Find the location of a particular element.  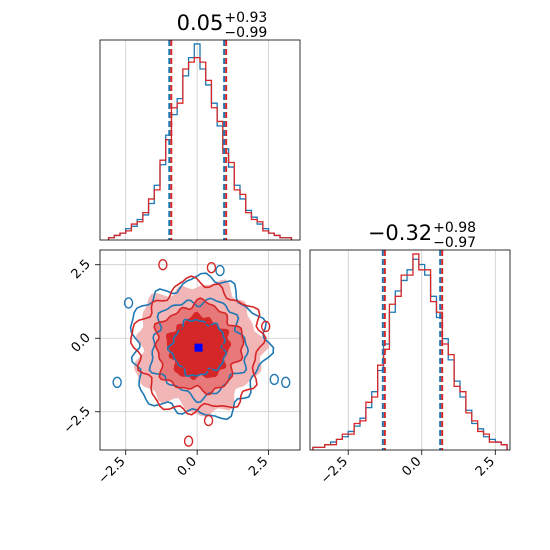

panel-2-red-contours is located at coordinates (198, 345).